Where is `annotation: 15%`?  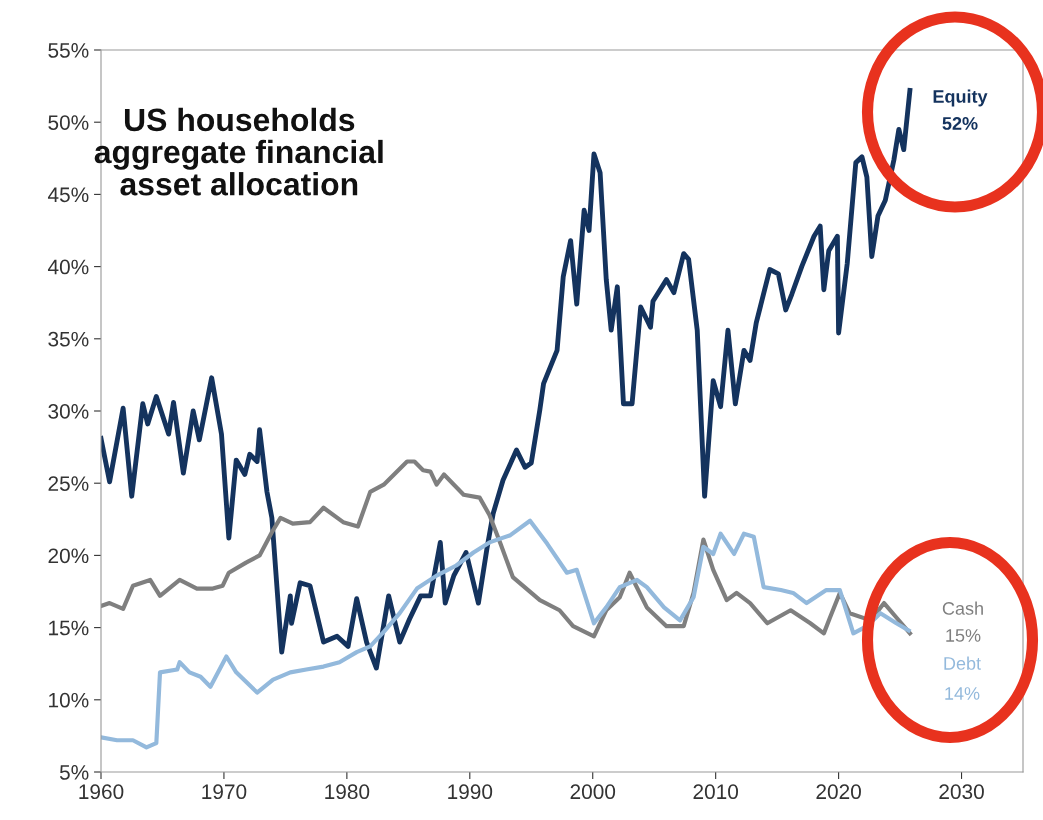 annotation: 15% is located at coordinates (963, 635).